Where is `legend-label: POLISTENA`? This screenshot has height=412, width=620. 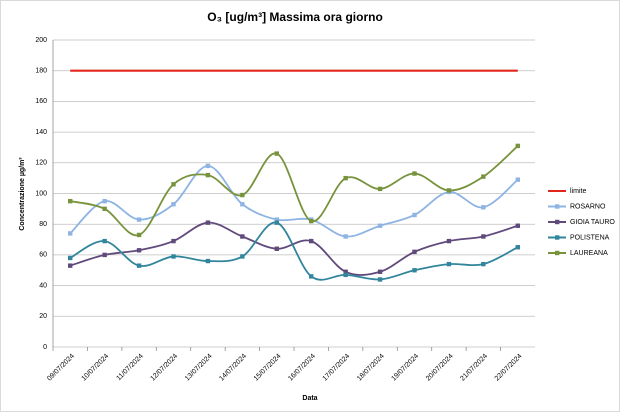
legend-label: POLISTENA is located at coordinates (590, 237).